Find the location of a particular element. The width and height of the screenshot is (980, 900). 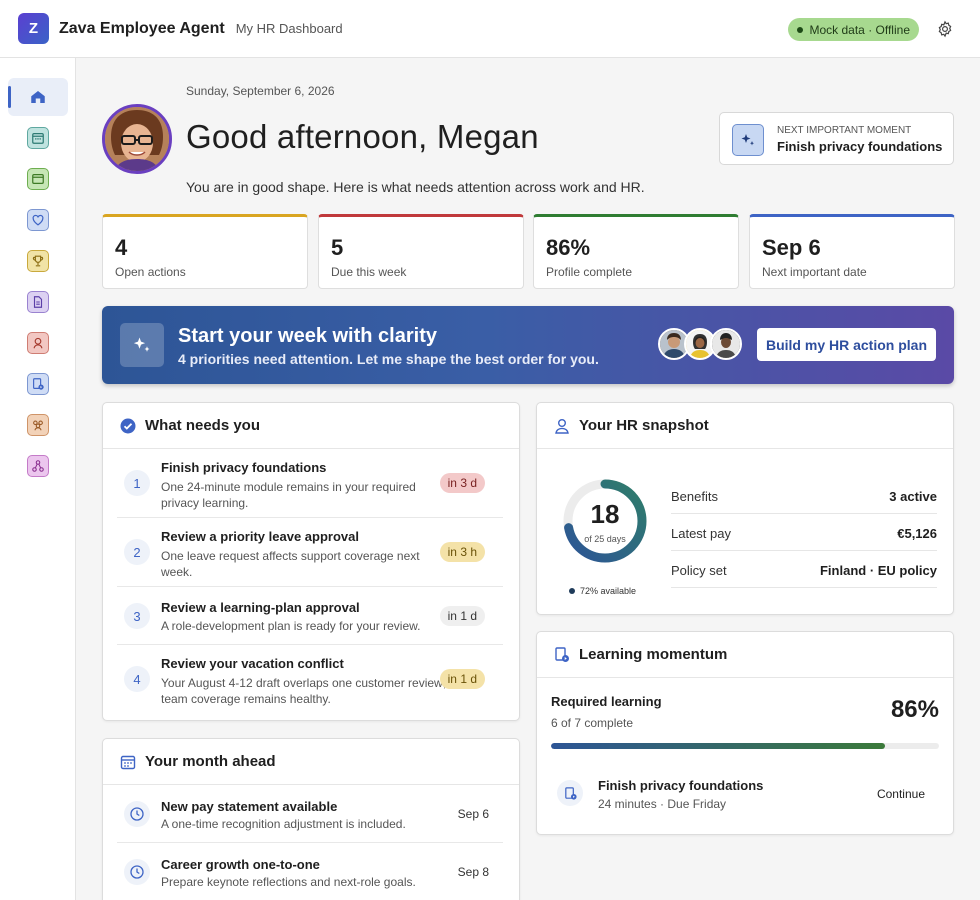

course-title: Finish privacy foundations is located at coordinates (681, 785).